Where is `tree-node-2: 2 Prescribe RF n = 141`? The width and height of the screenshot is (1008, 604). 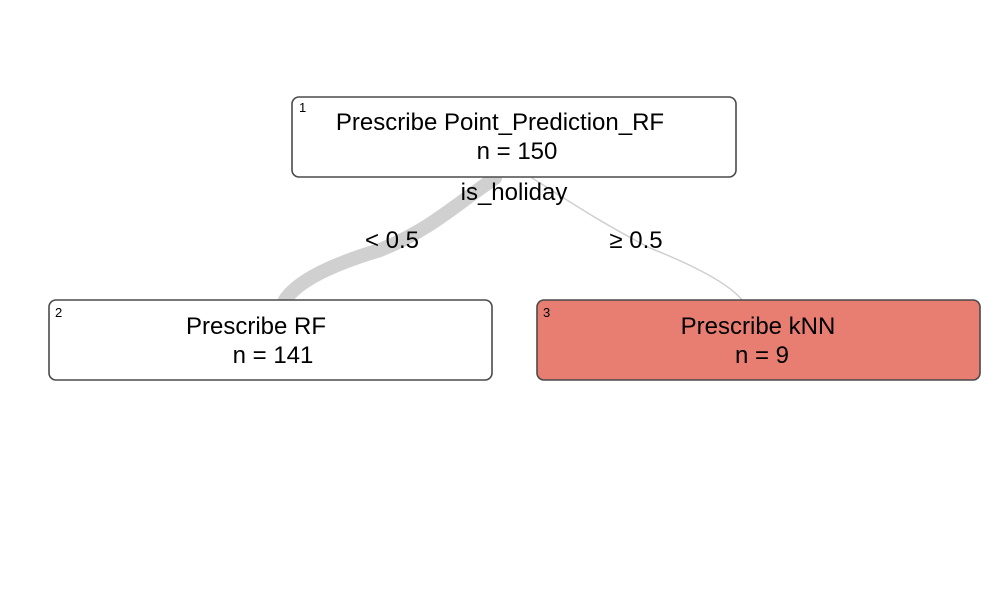
tree-node-2: 2 Prescribe RF n = 141 is located at coordinates (270, 340).